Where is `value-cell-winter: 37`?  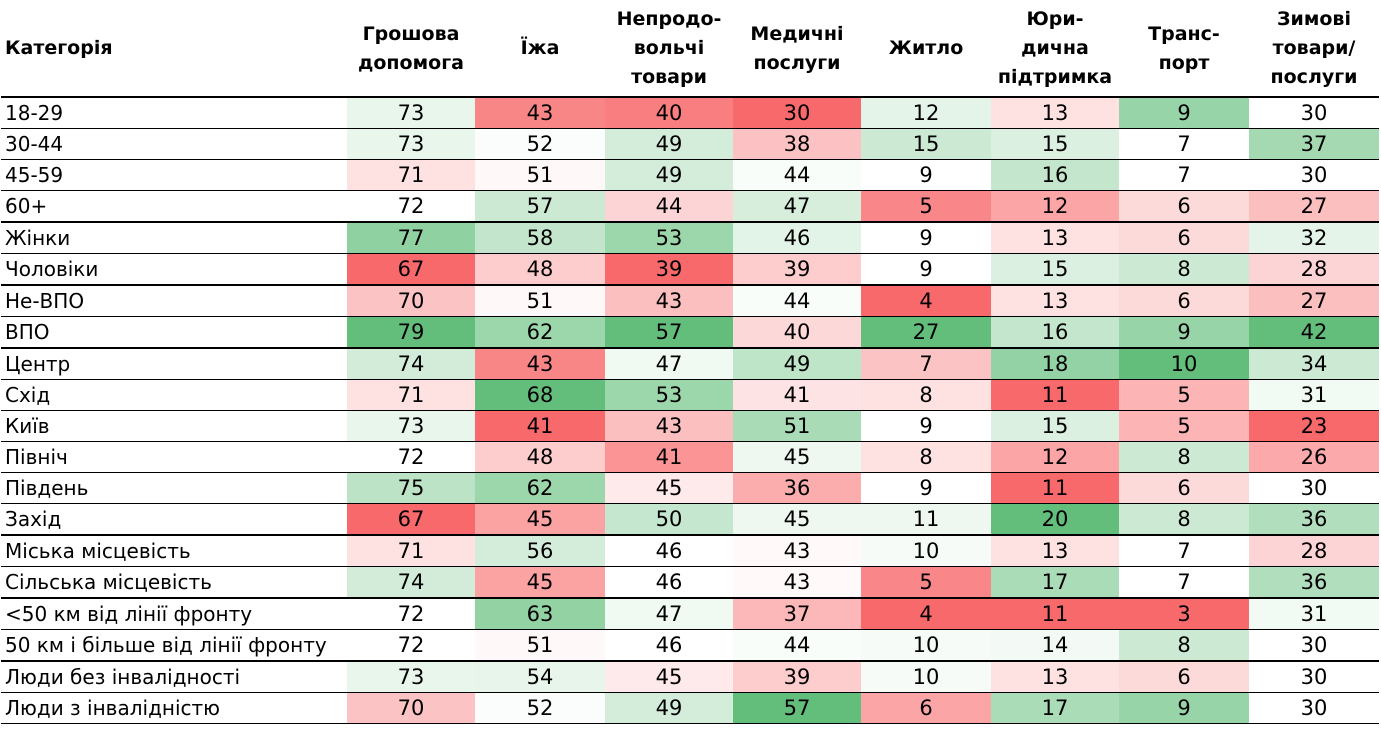
value-cell-winter: 37 is located at coordinates (1314, 144).